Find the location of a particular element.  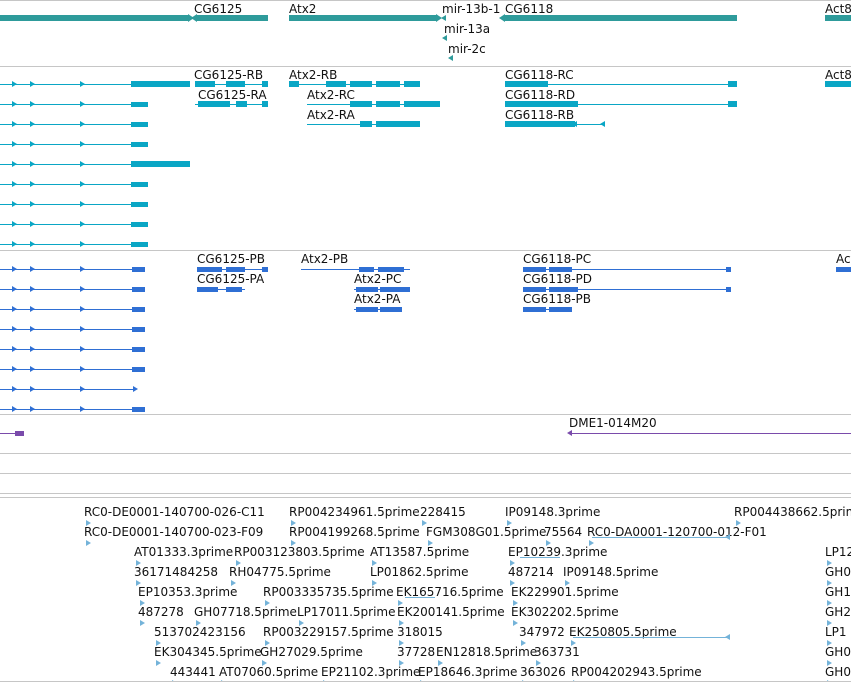

est-label: IP09148.3prime is located at coordinates (553, 512).